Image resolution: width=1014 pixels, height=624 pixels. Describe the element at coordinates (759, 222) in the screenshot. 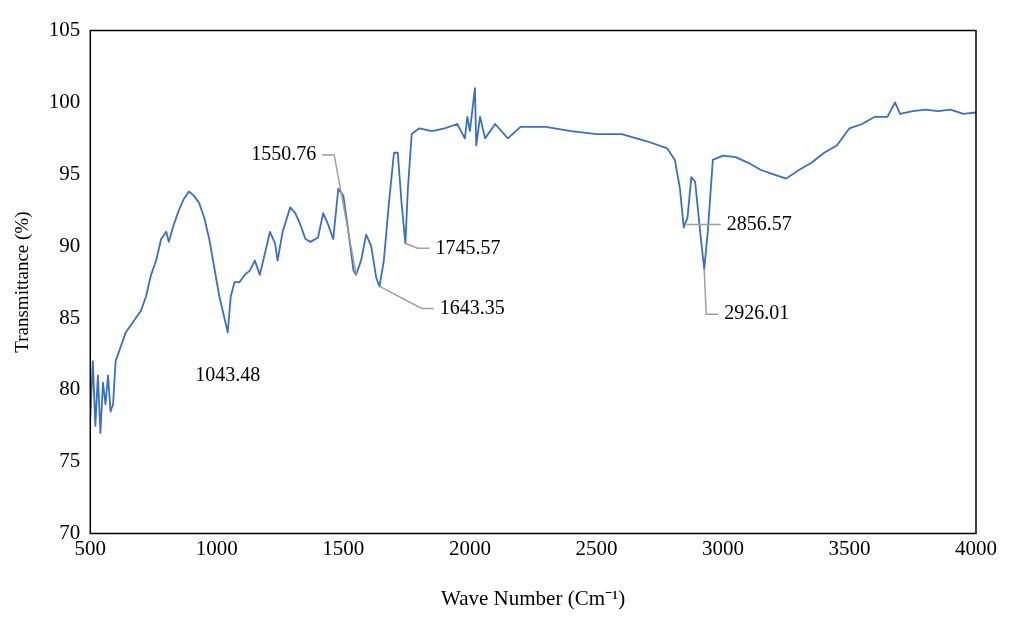

I see `annotation: 2856.57` at that location.